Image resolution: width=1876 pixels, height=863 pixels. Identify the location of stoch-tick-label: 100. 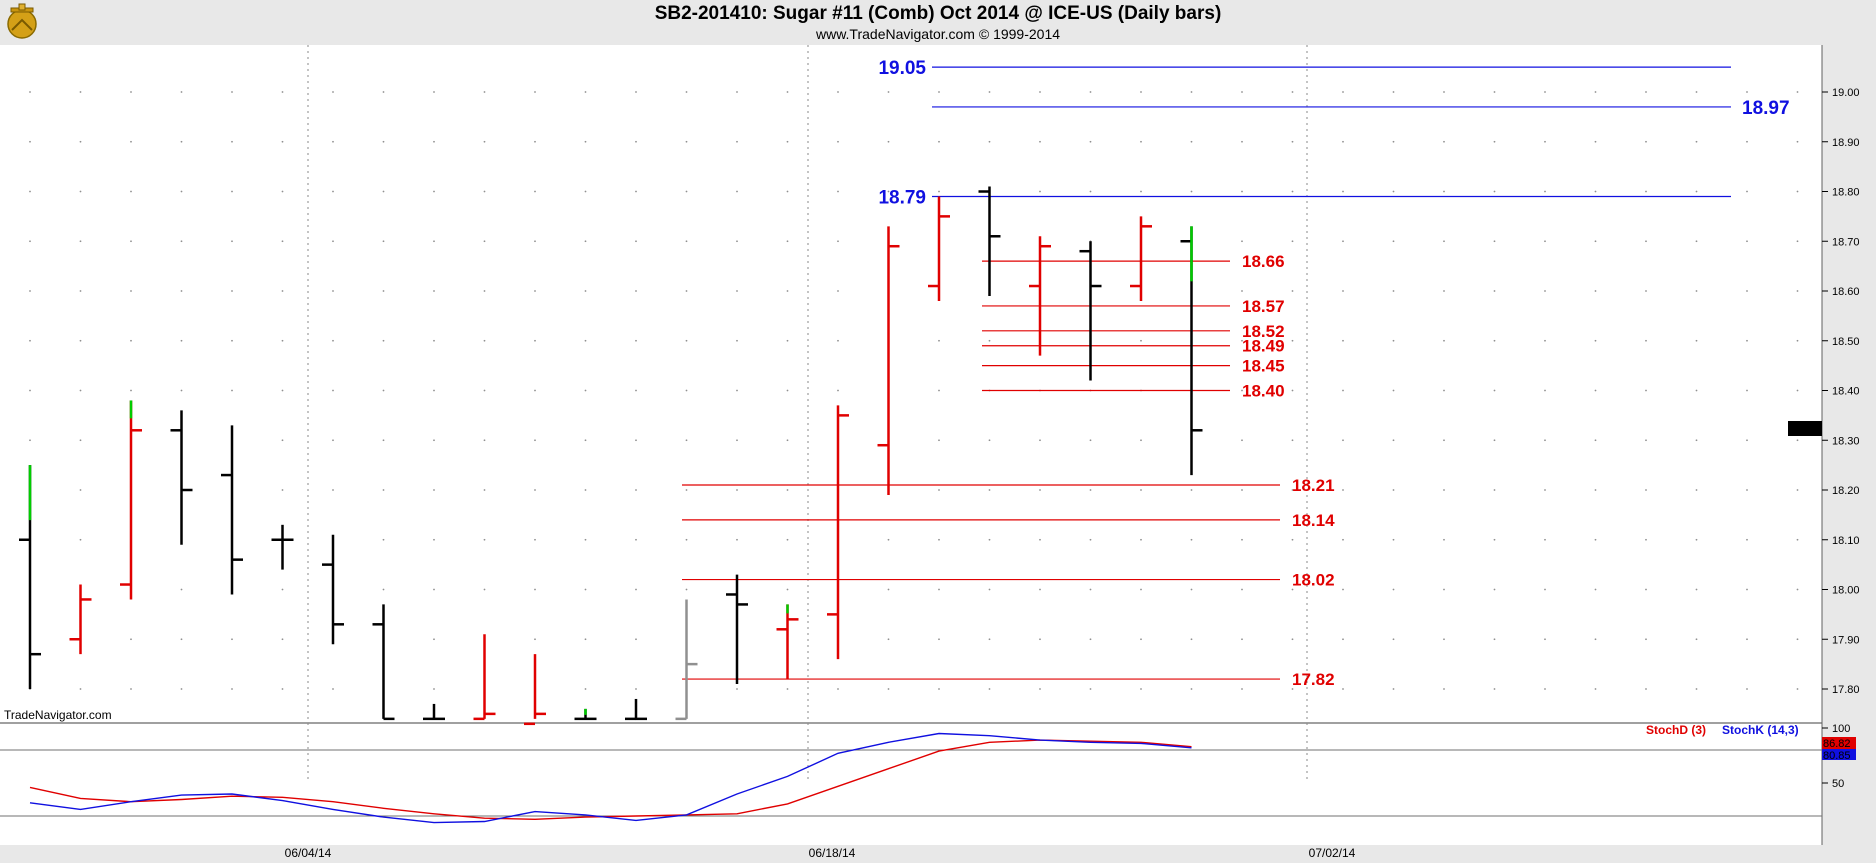
(1841, 729).